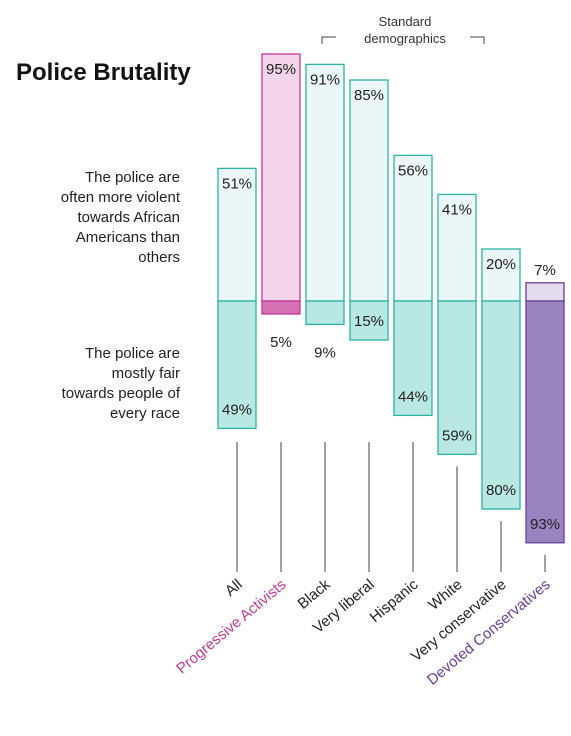 The height and width of the screenshot is (736, 571). Describe the element at coordinates (146, 373) in the screenshot. I see `series-label-line: mostly fair` at that location.